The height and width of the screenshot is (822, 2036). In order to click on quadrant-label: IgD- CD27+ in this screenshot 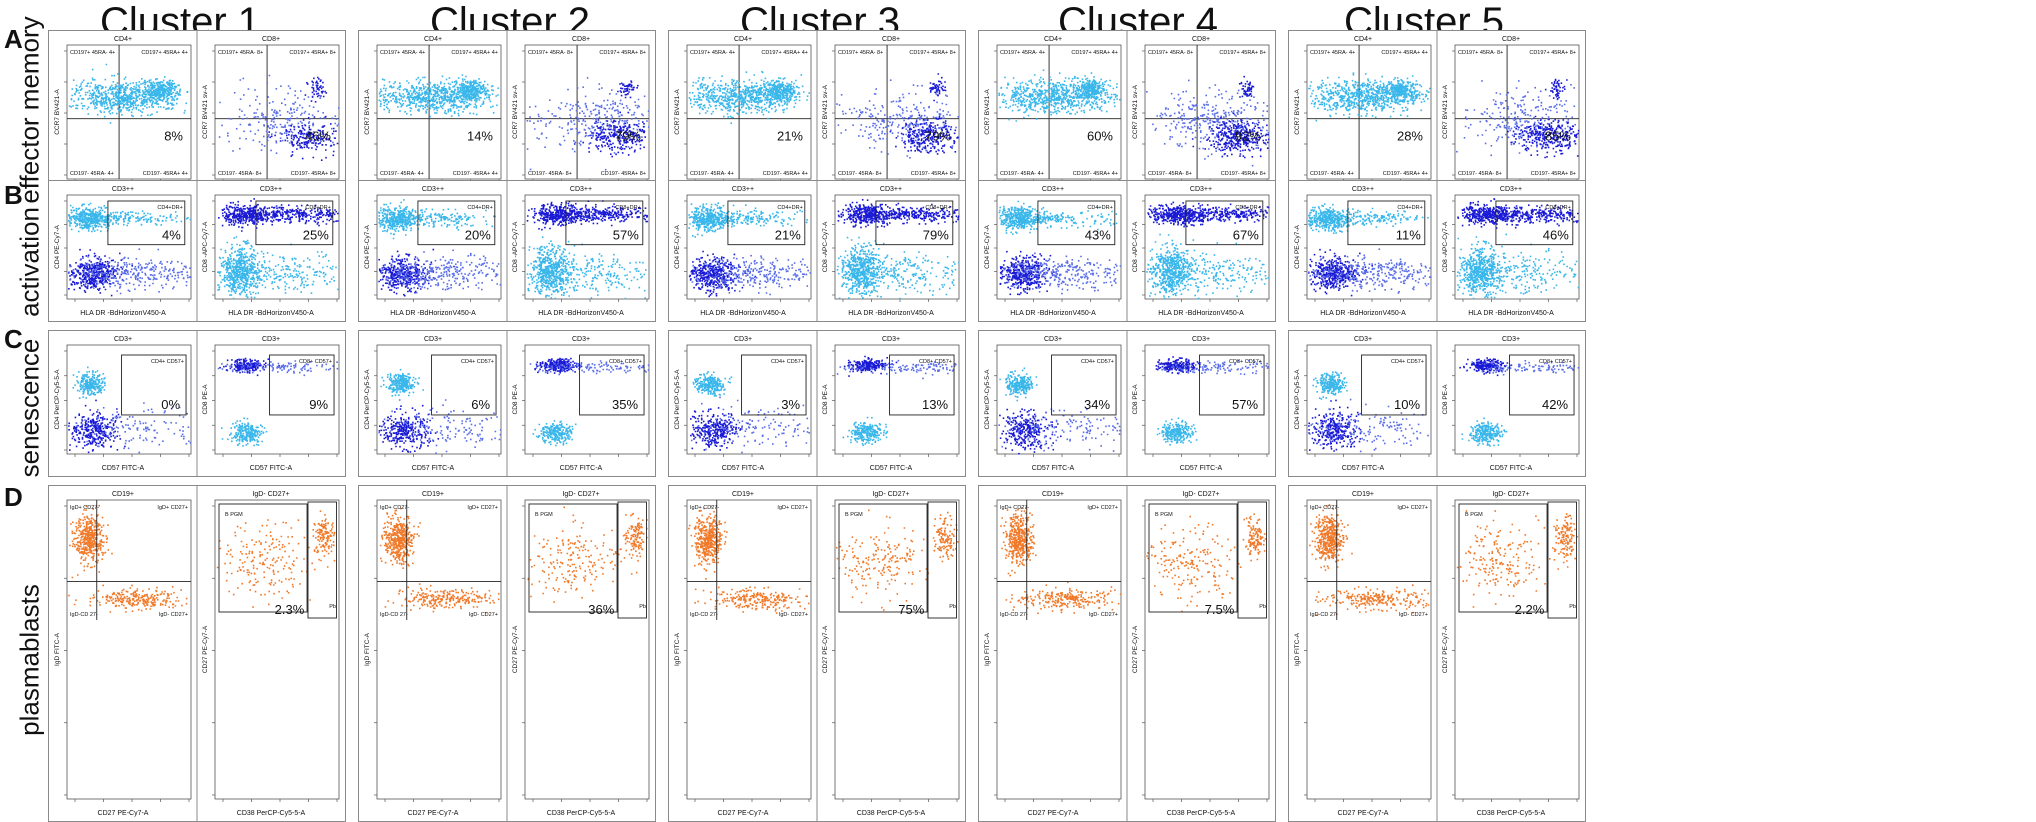, I will do `click(1413, 615)`.